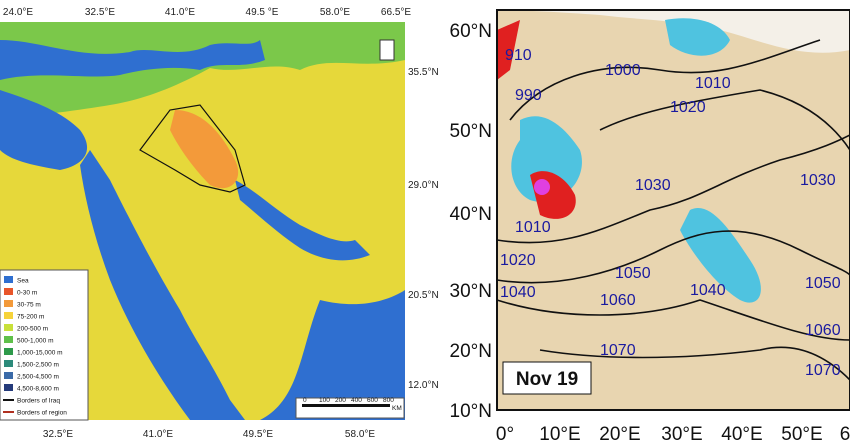 Image resolution: width=850 pixels, height=447 pixels. What do you see at coordinates (40, 353) in the screenshot?
I see `legend-label: 1,000-15,000 m` at bounding box center [40, 353].